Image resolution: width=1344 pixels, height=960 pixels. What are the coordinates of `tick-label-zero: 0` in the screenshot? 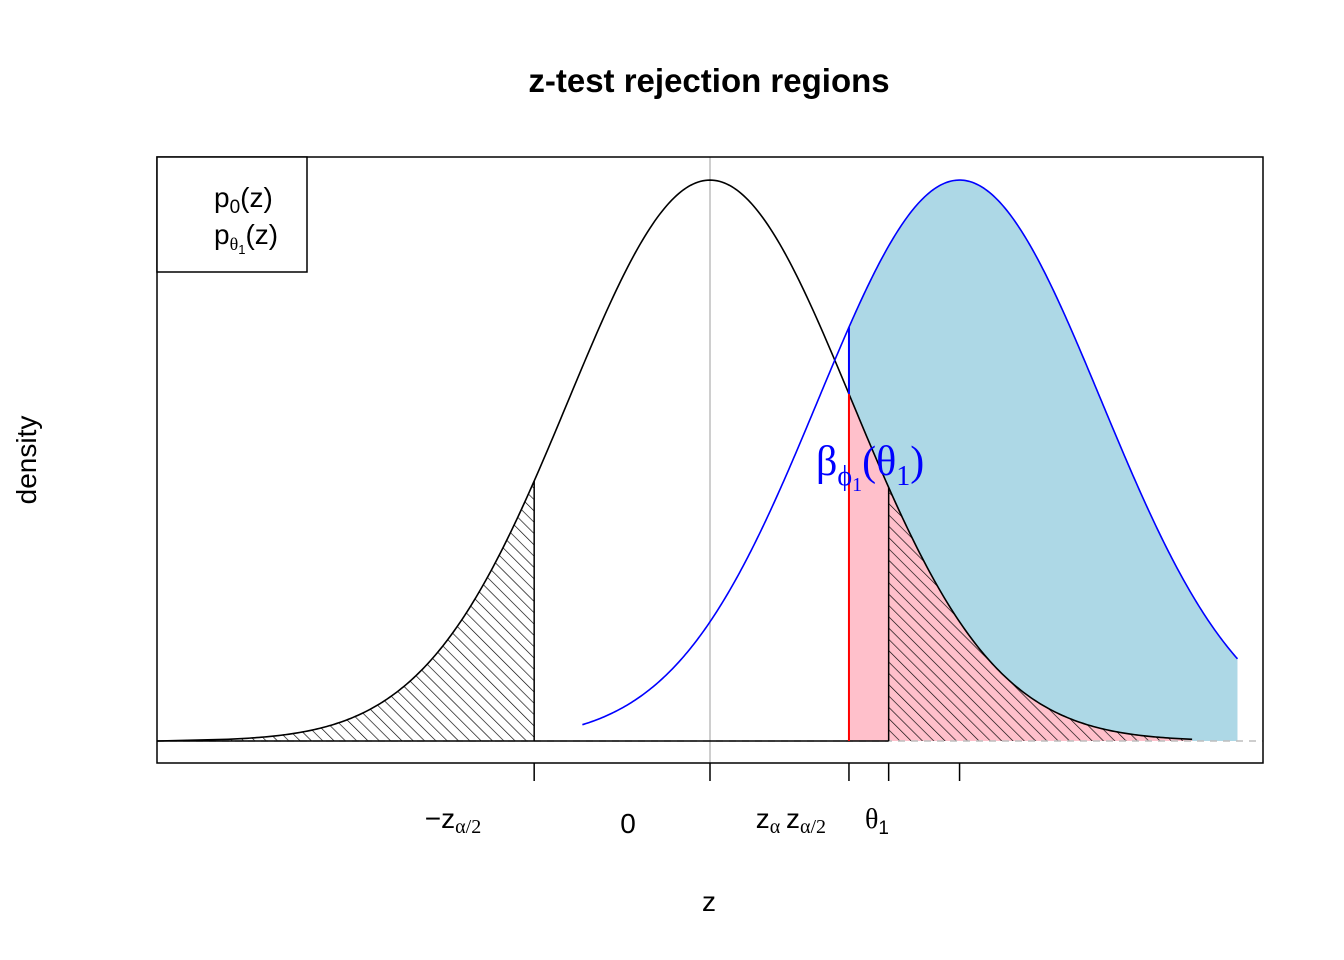 It's located at (628, 823).